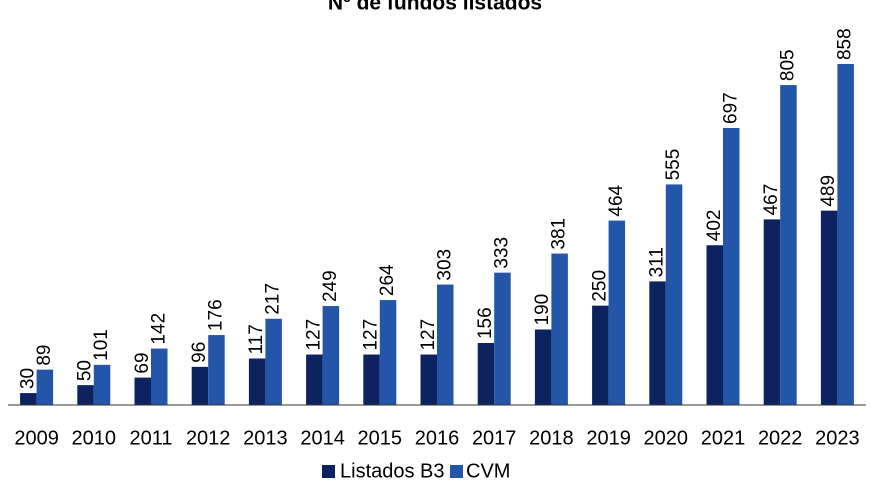  Describe the element at coordinates (608, 438) in the screenshot. I see `x-tick-label: 2019` at that location.